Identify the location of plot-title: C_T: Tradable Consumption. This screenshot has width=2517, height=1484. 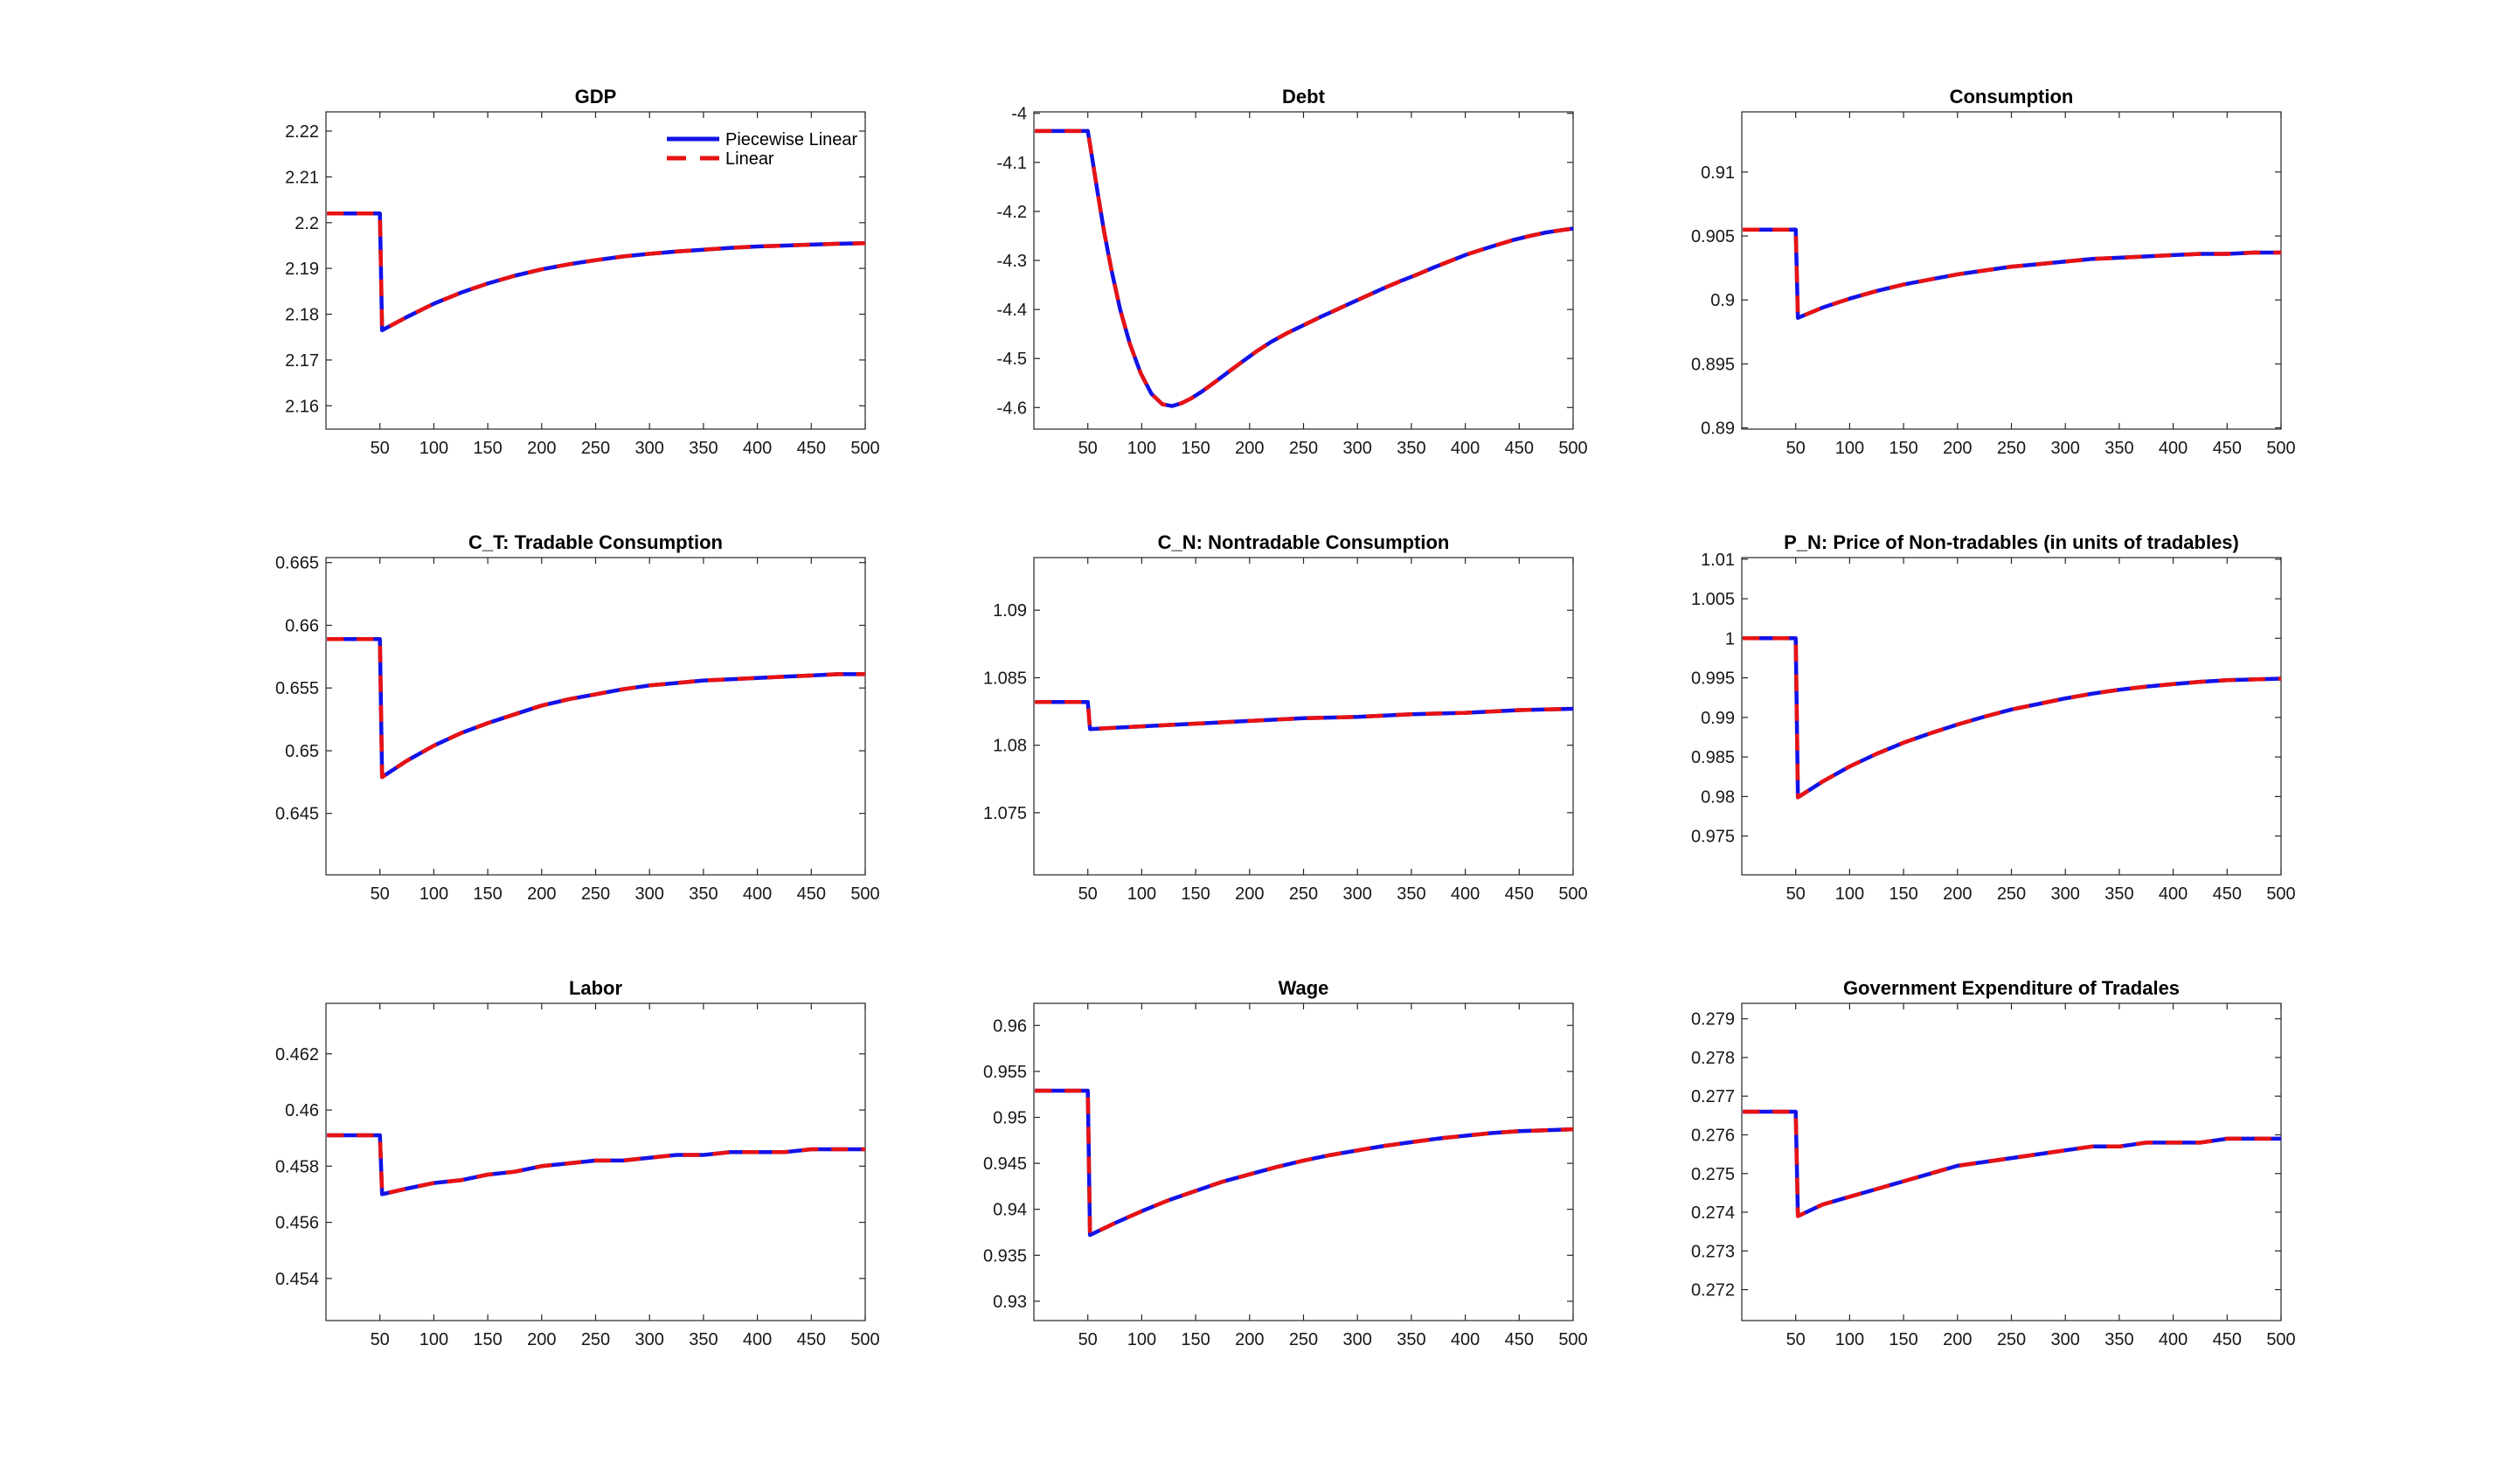
(595, 542).